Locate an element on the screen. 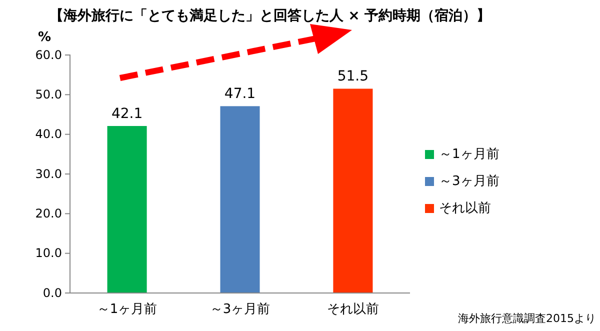 The width and height of the screenshot is (600, 331). data-label: 42.1 is located at coordinates (127, 114).